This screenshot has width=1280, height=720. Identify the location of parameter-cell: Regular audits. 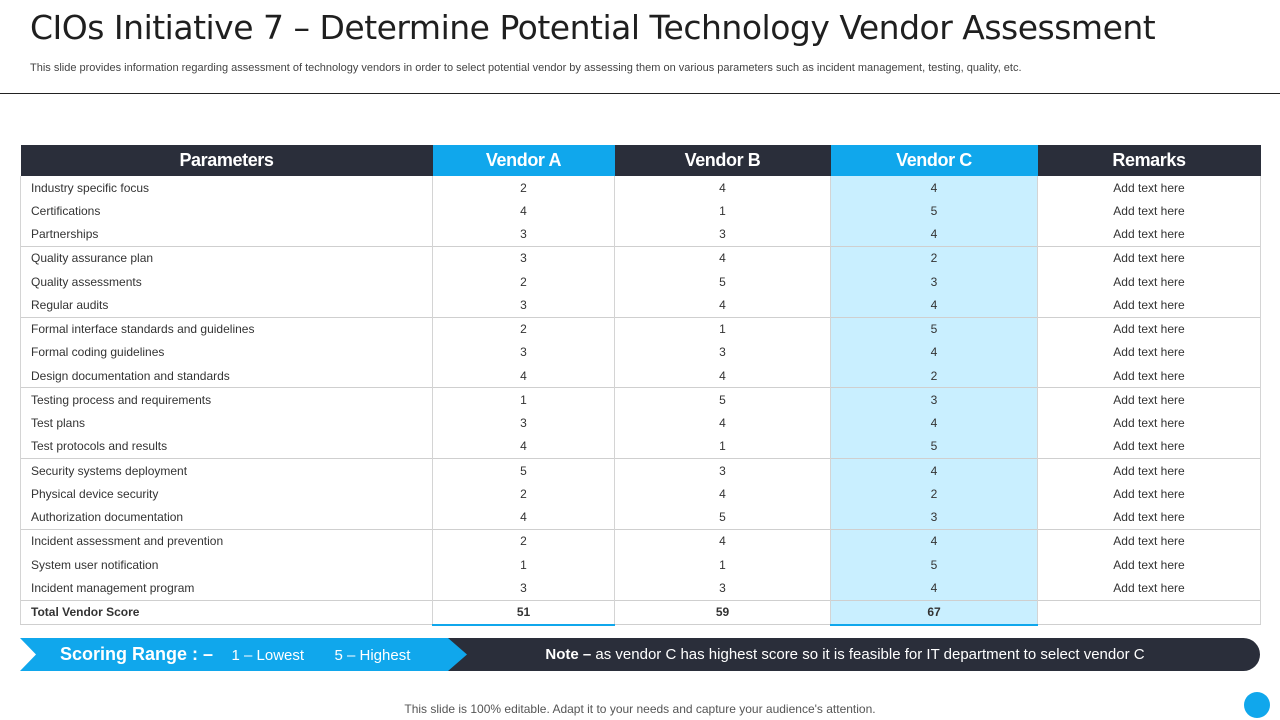
(226, 305).